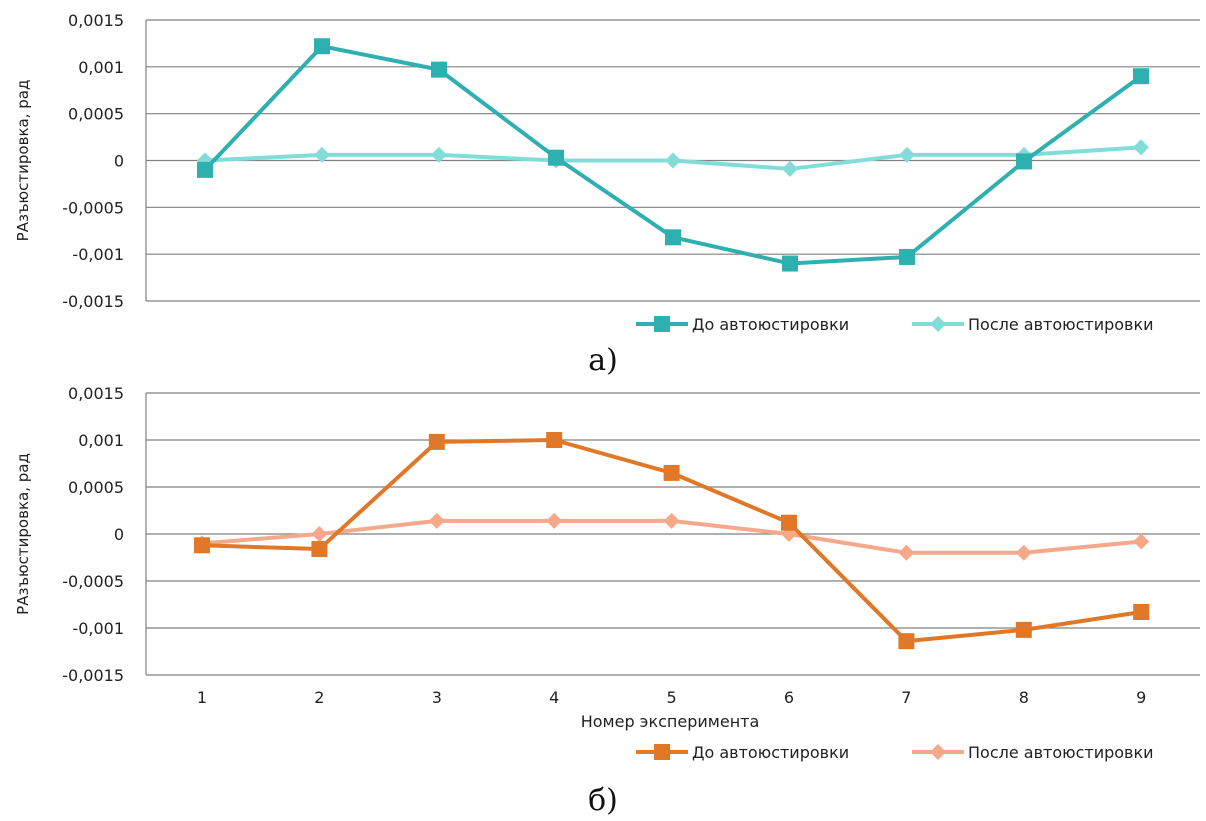  Describe the element at coordinates (906, 697) in the screenshot. I see `x-tick-label: 7` at that location.